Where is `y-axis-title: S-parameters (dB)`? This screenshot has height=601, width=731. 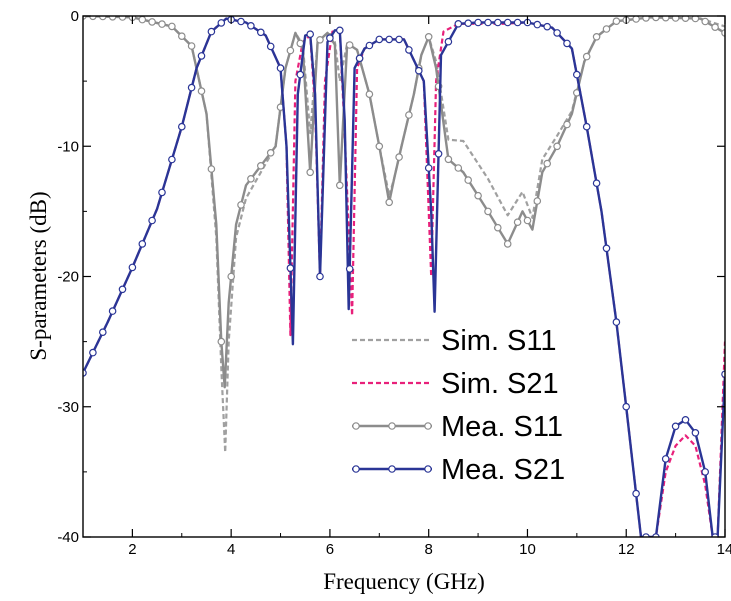
y-axis-title: S-parameters (dB) is located at coordinates (38, 275).